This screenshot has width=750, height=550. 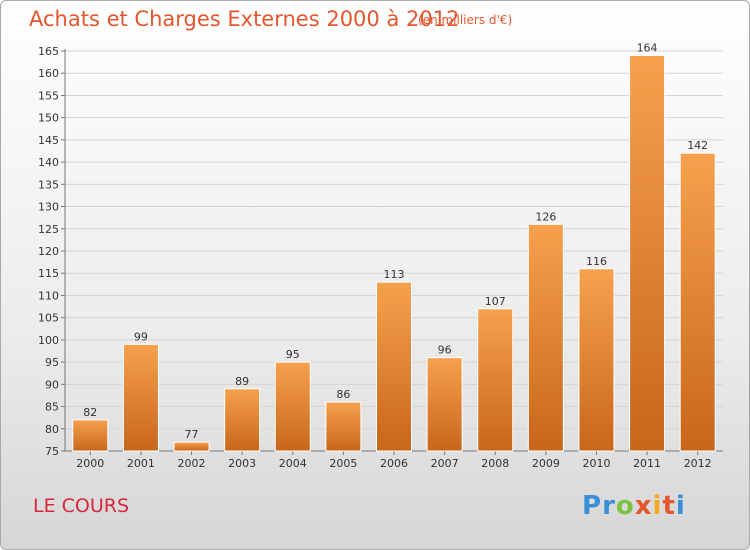 What do you see at coordinates (52, 362) in the screenshot?
I see `y-tick-label: 95` at bounding box center [52, 362].